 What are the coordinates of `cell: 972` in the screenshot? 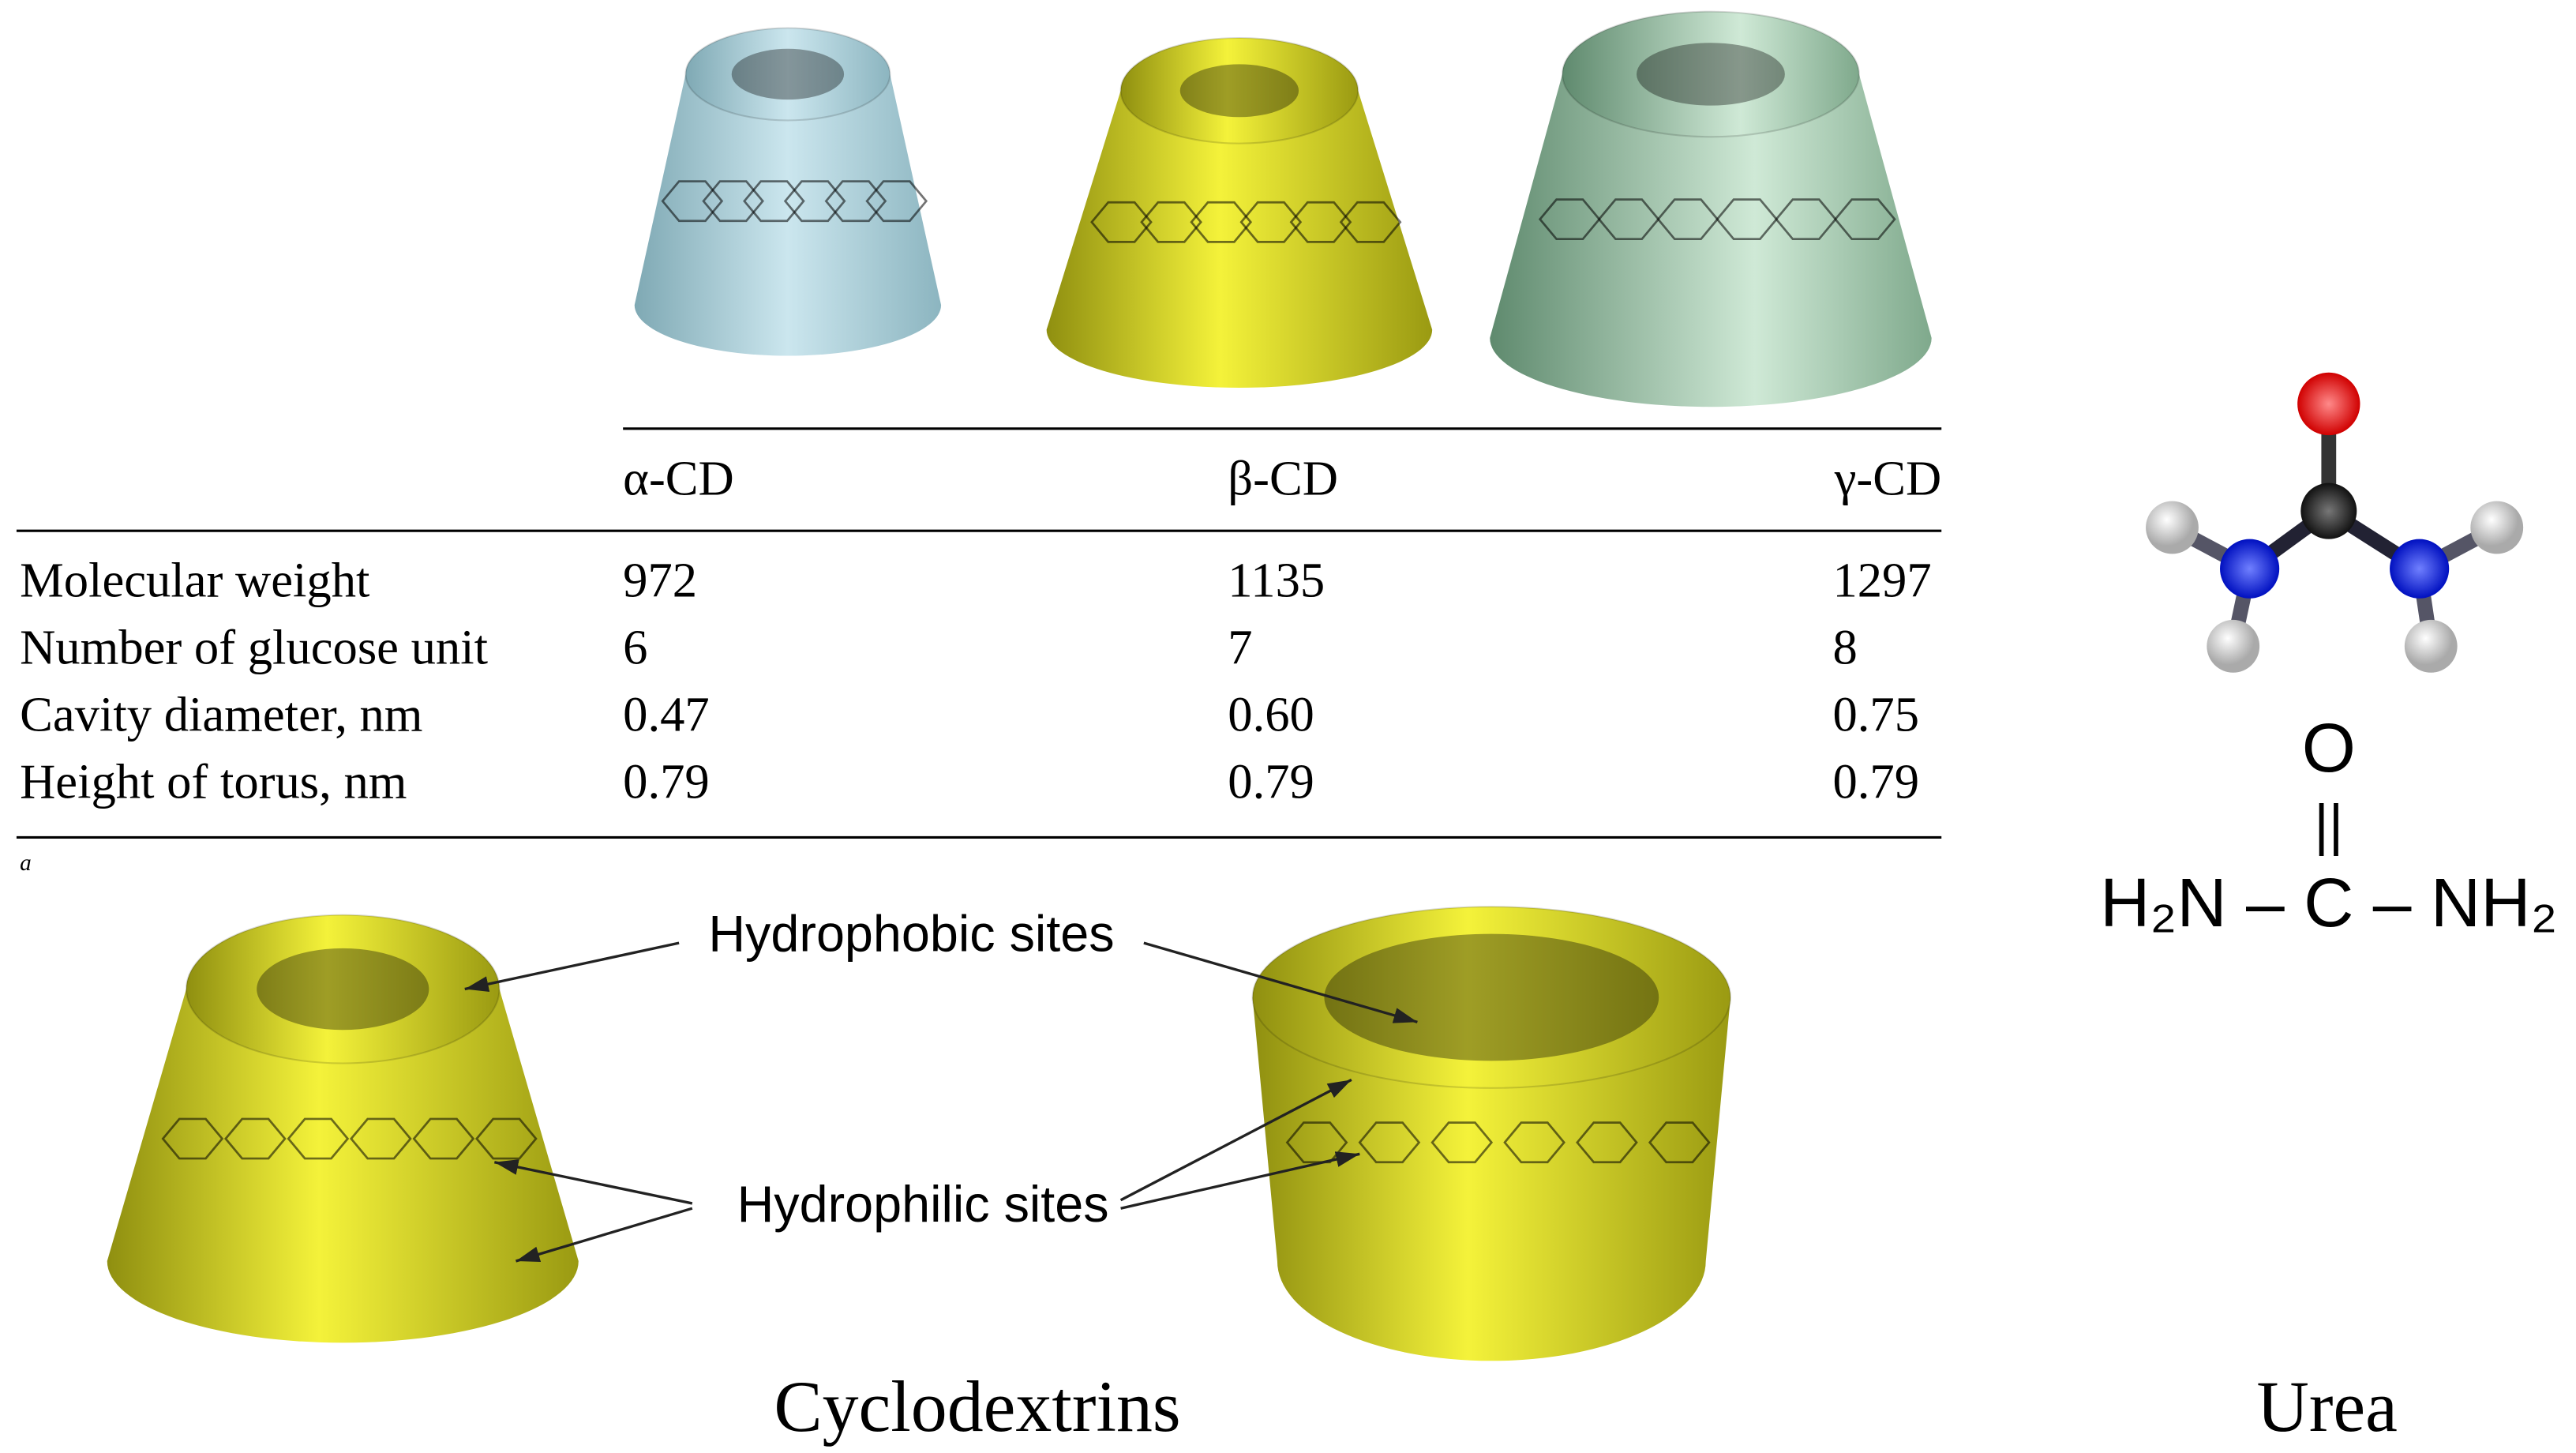 It's located at (660, 580).